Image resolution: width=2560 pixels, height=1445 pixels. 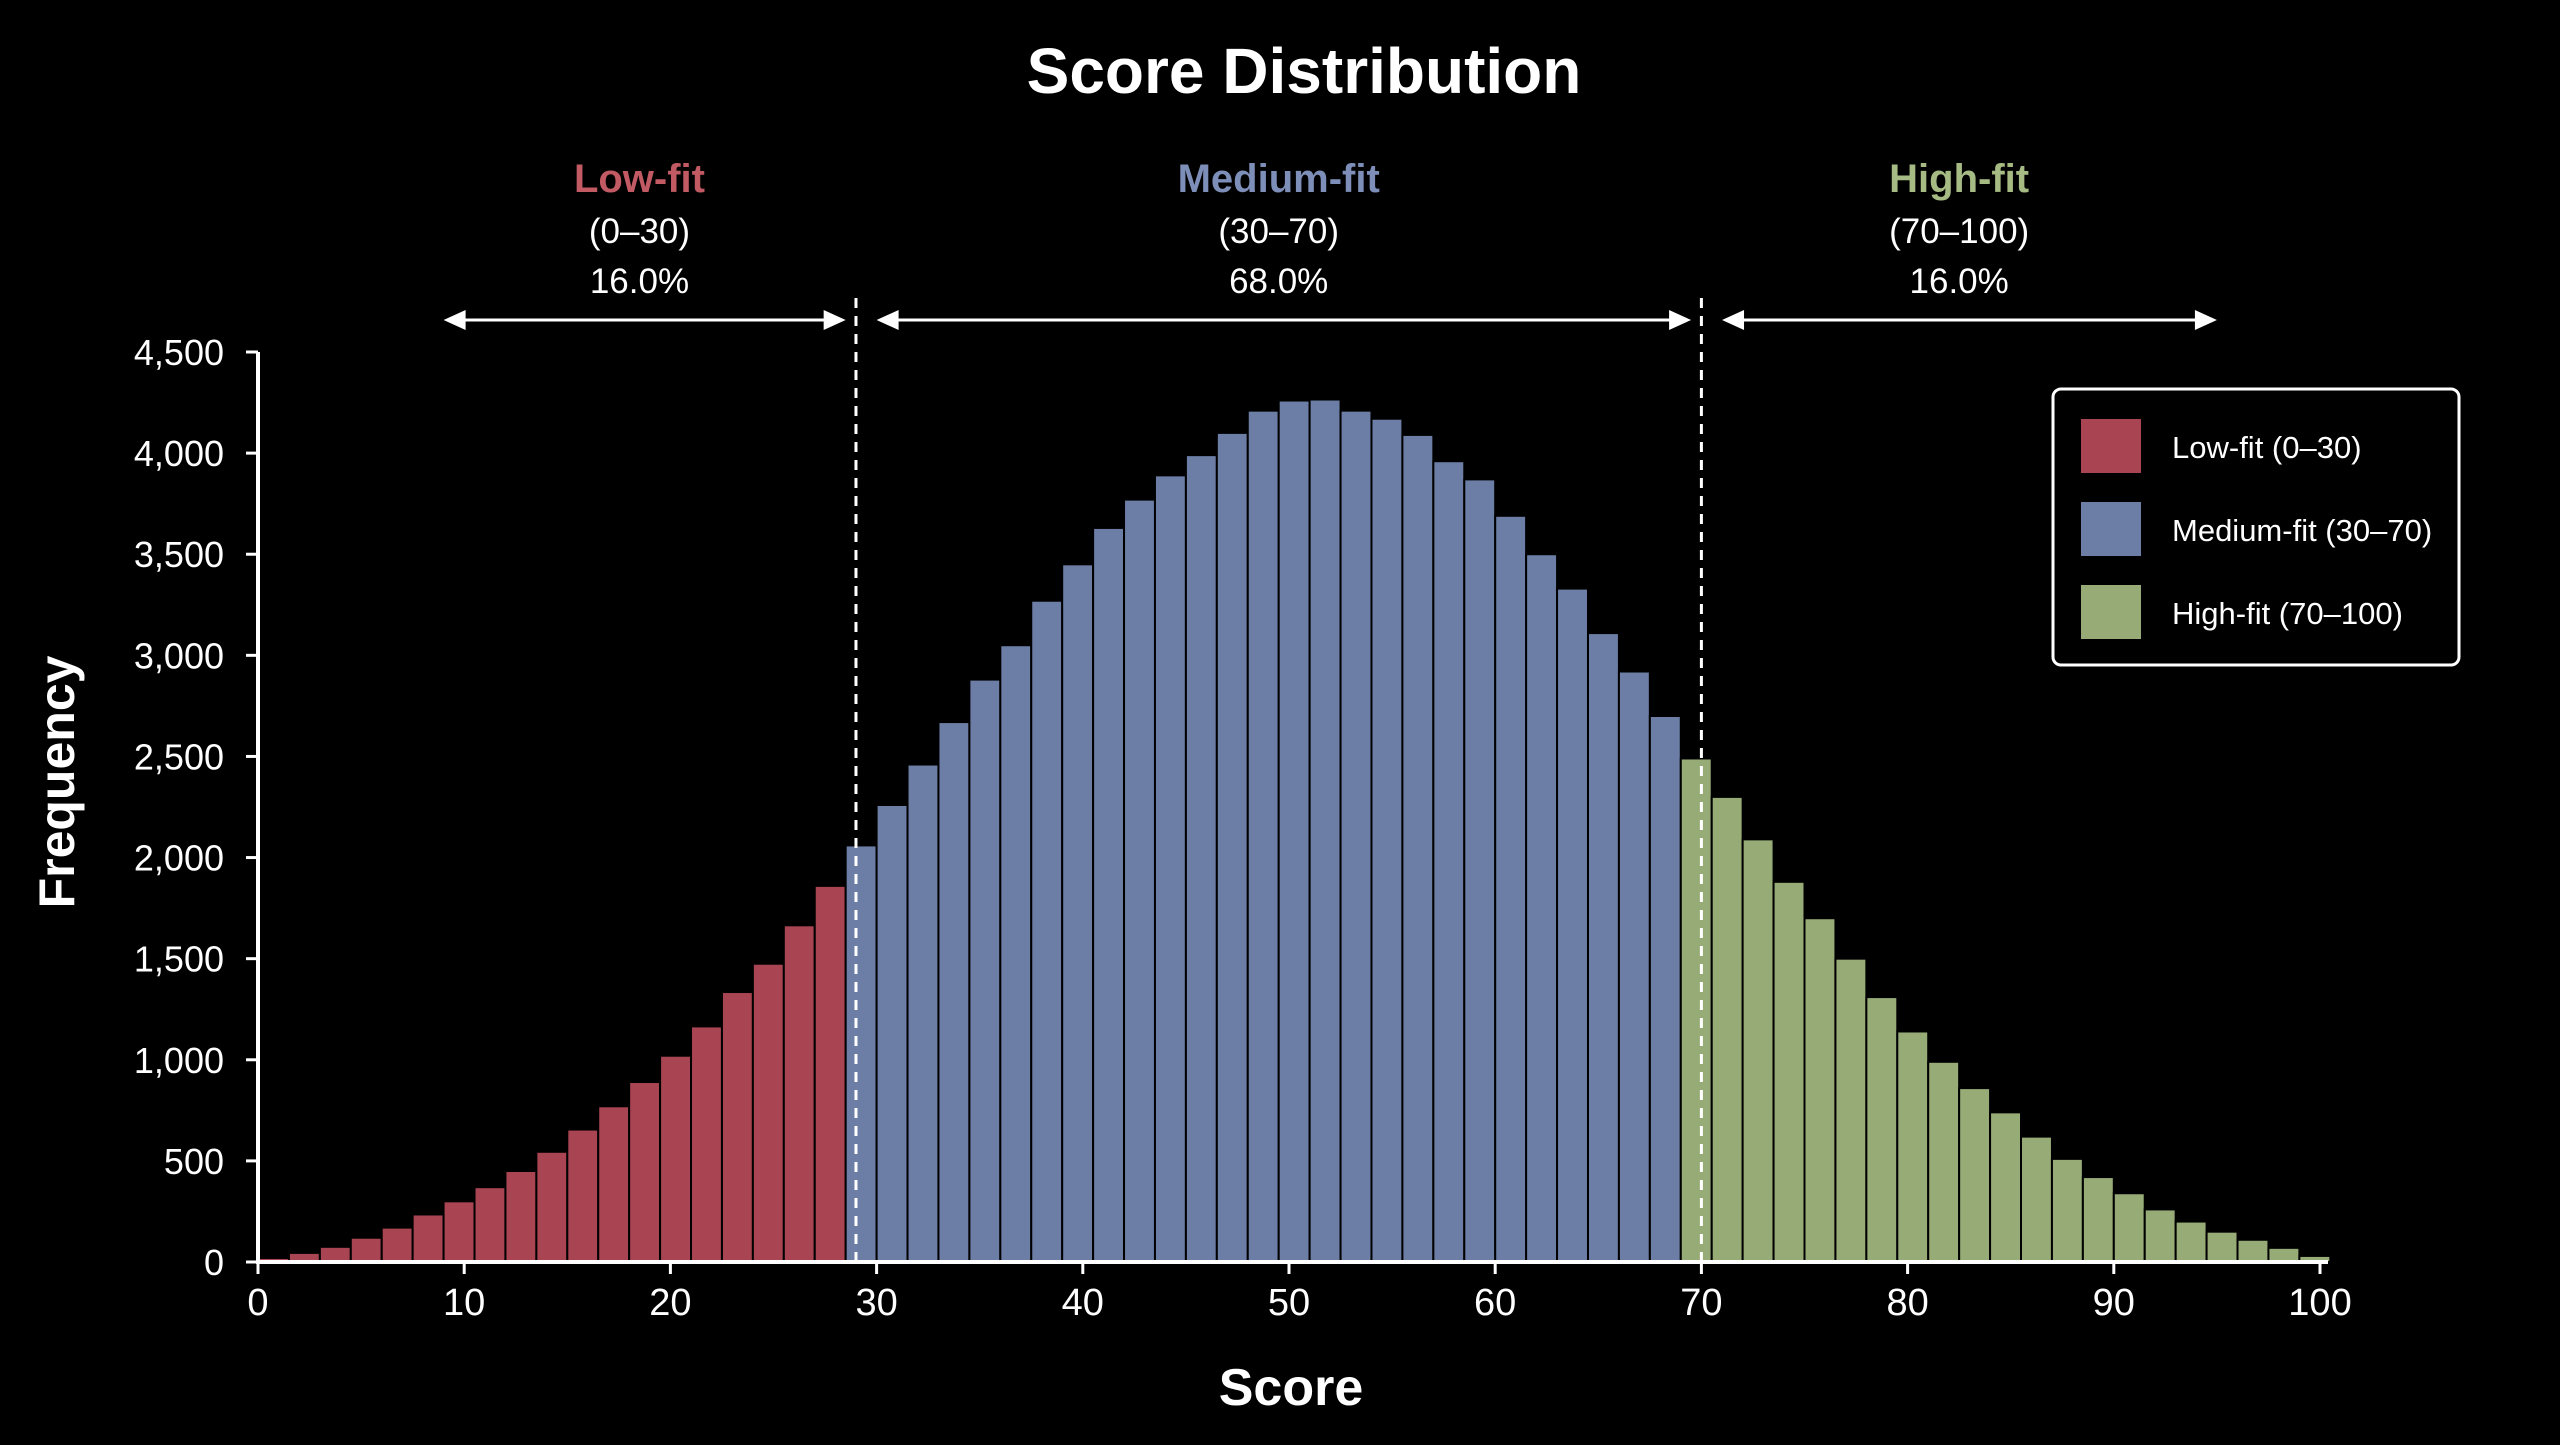 I want to click on region-annotation-2: High-fit (70–100) 16.0%, so click(x=1969, y=243).